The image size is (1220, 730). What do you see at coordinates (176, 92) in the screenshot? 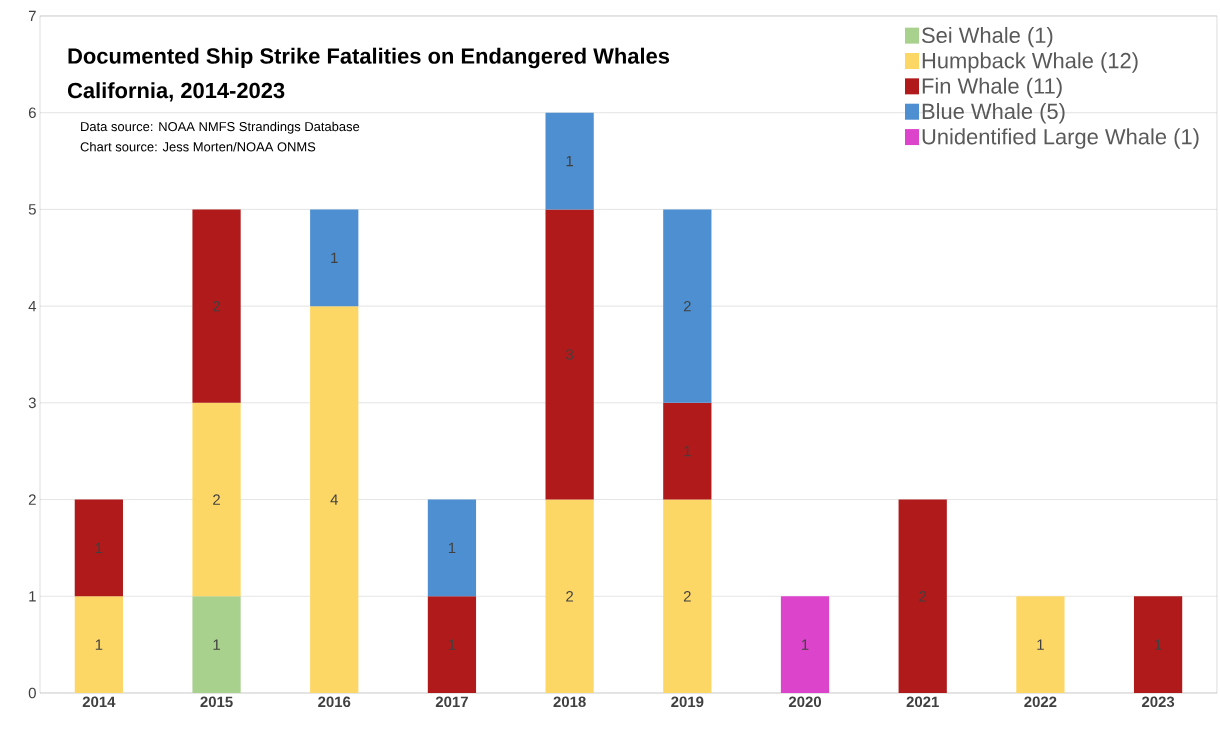
I see `text: California, 2014-2023` at bounding box center [176, 92].